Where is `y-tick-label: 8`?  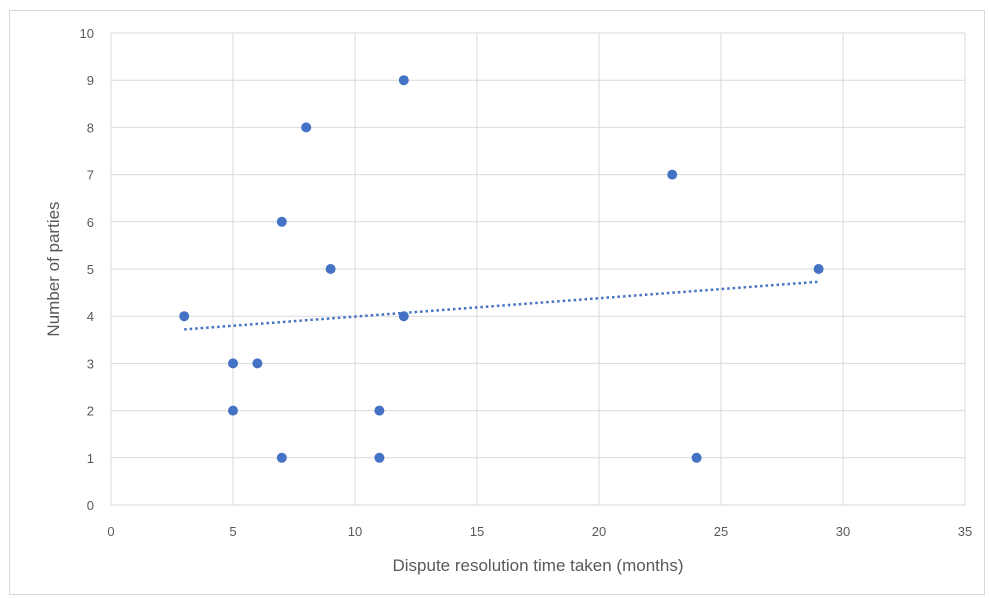
y-tick-label: 8 is located at coordinates (90, 127).